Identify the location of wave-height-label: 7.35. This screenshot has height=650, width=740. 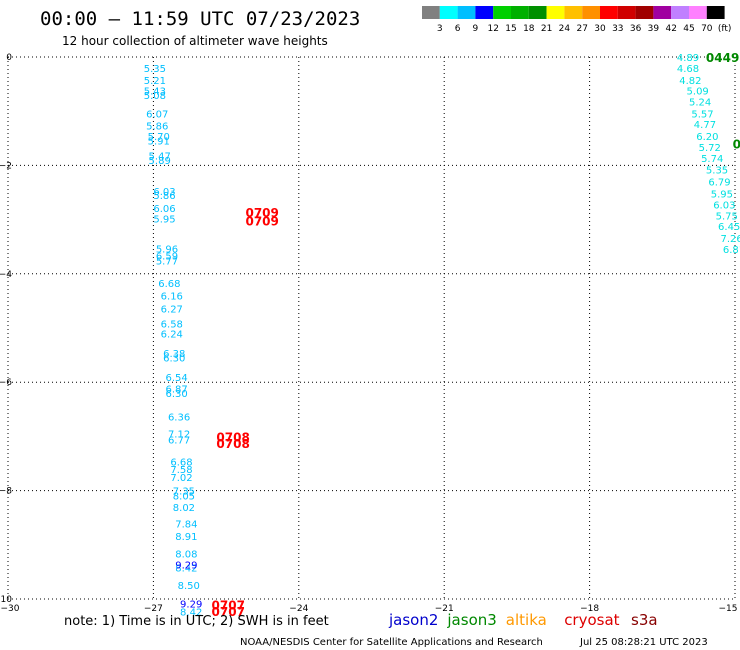
(184, 492).